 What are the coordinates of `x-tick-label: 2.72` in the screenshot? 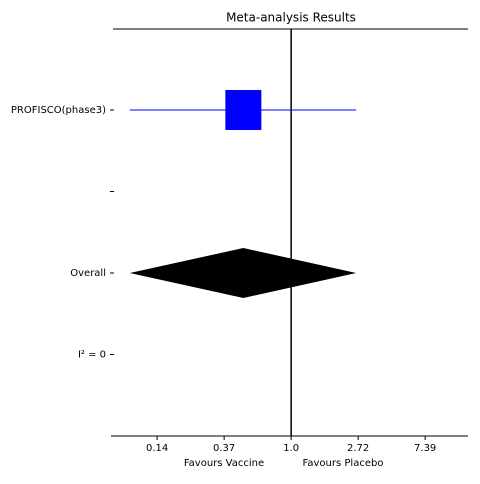 It's located at (358, 448).